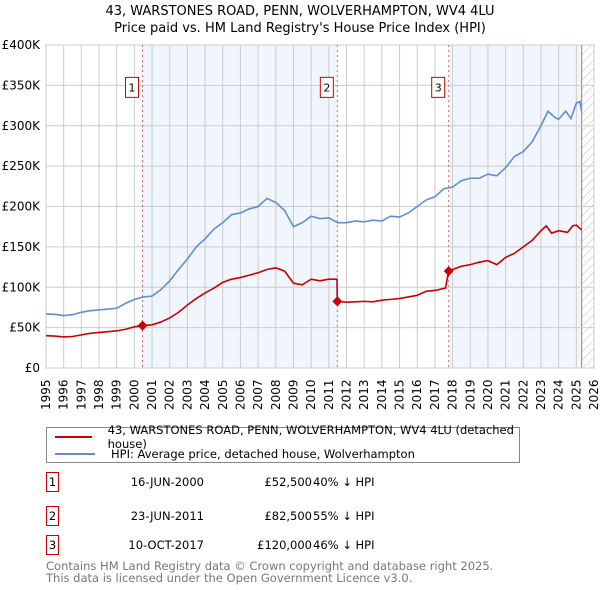 Image resolution: width=600 pixels, height=590 pixels. Describe the element at coordinates (293, 394) in the screenshot. I see `x-tick-label: 2009` at that location.